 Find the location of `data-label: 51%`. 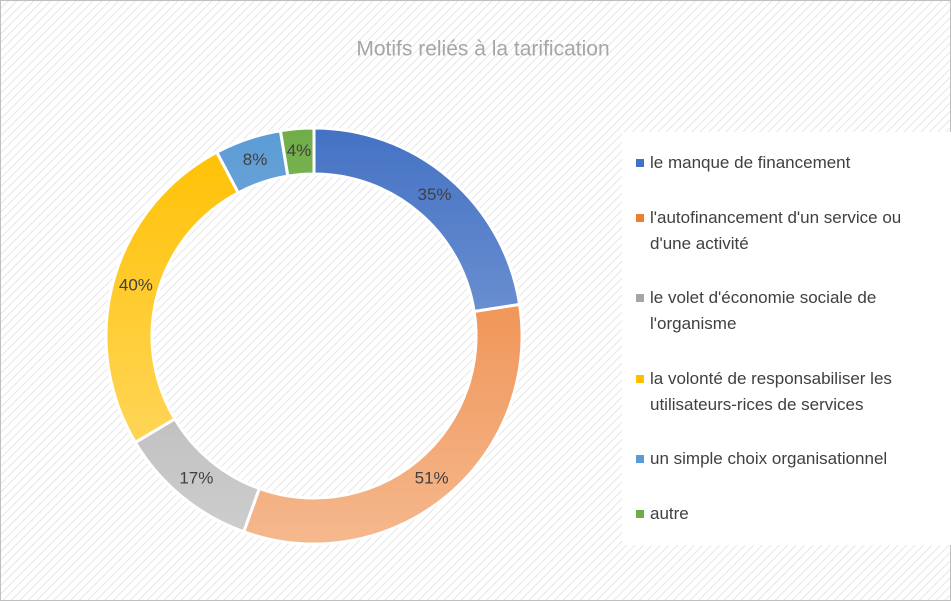

data-label: 51% is located at coordinates (432, 477).